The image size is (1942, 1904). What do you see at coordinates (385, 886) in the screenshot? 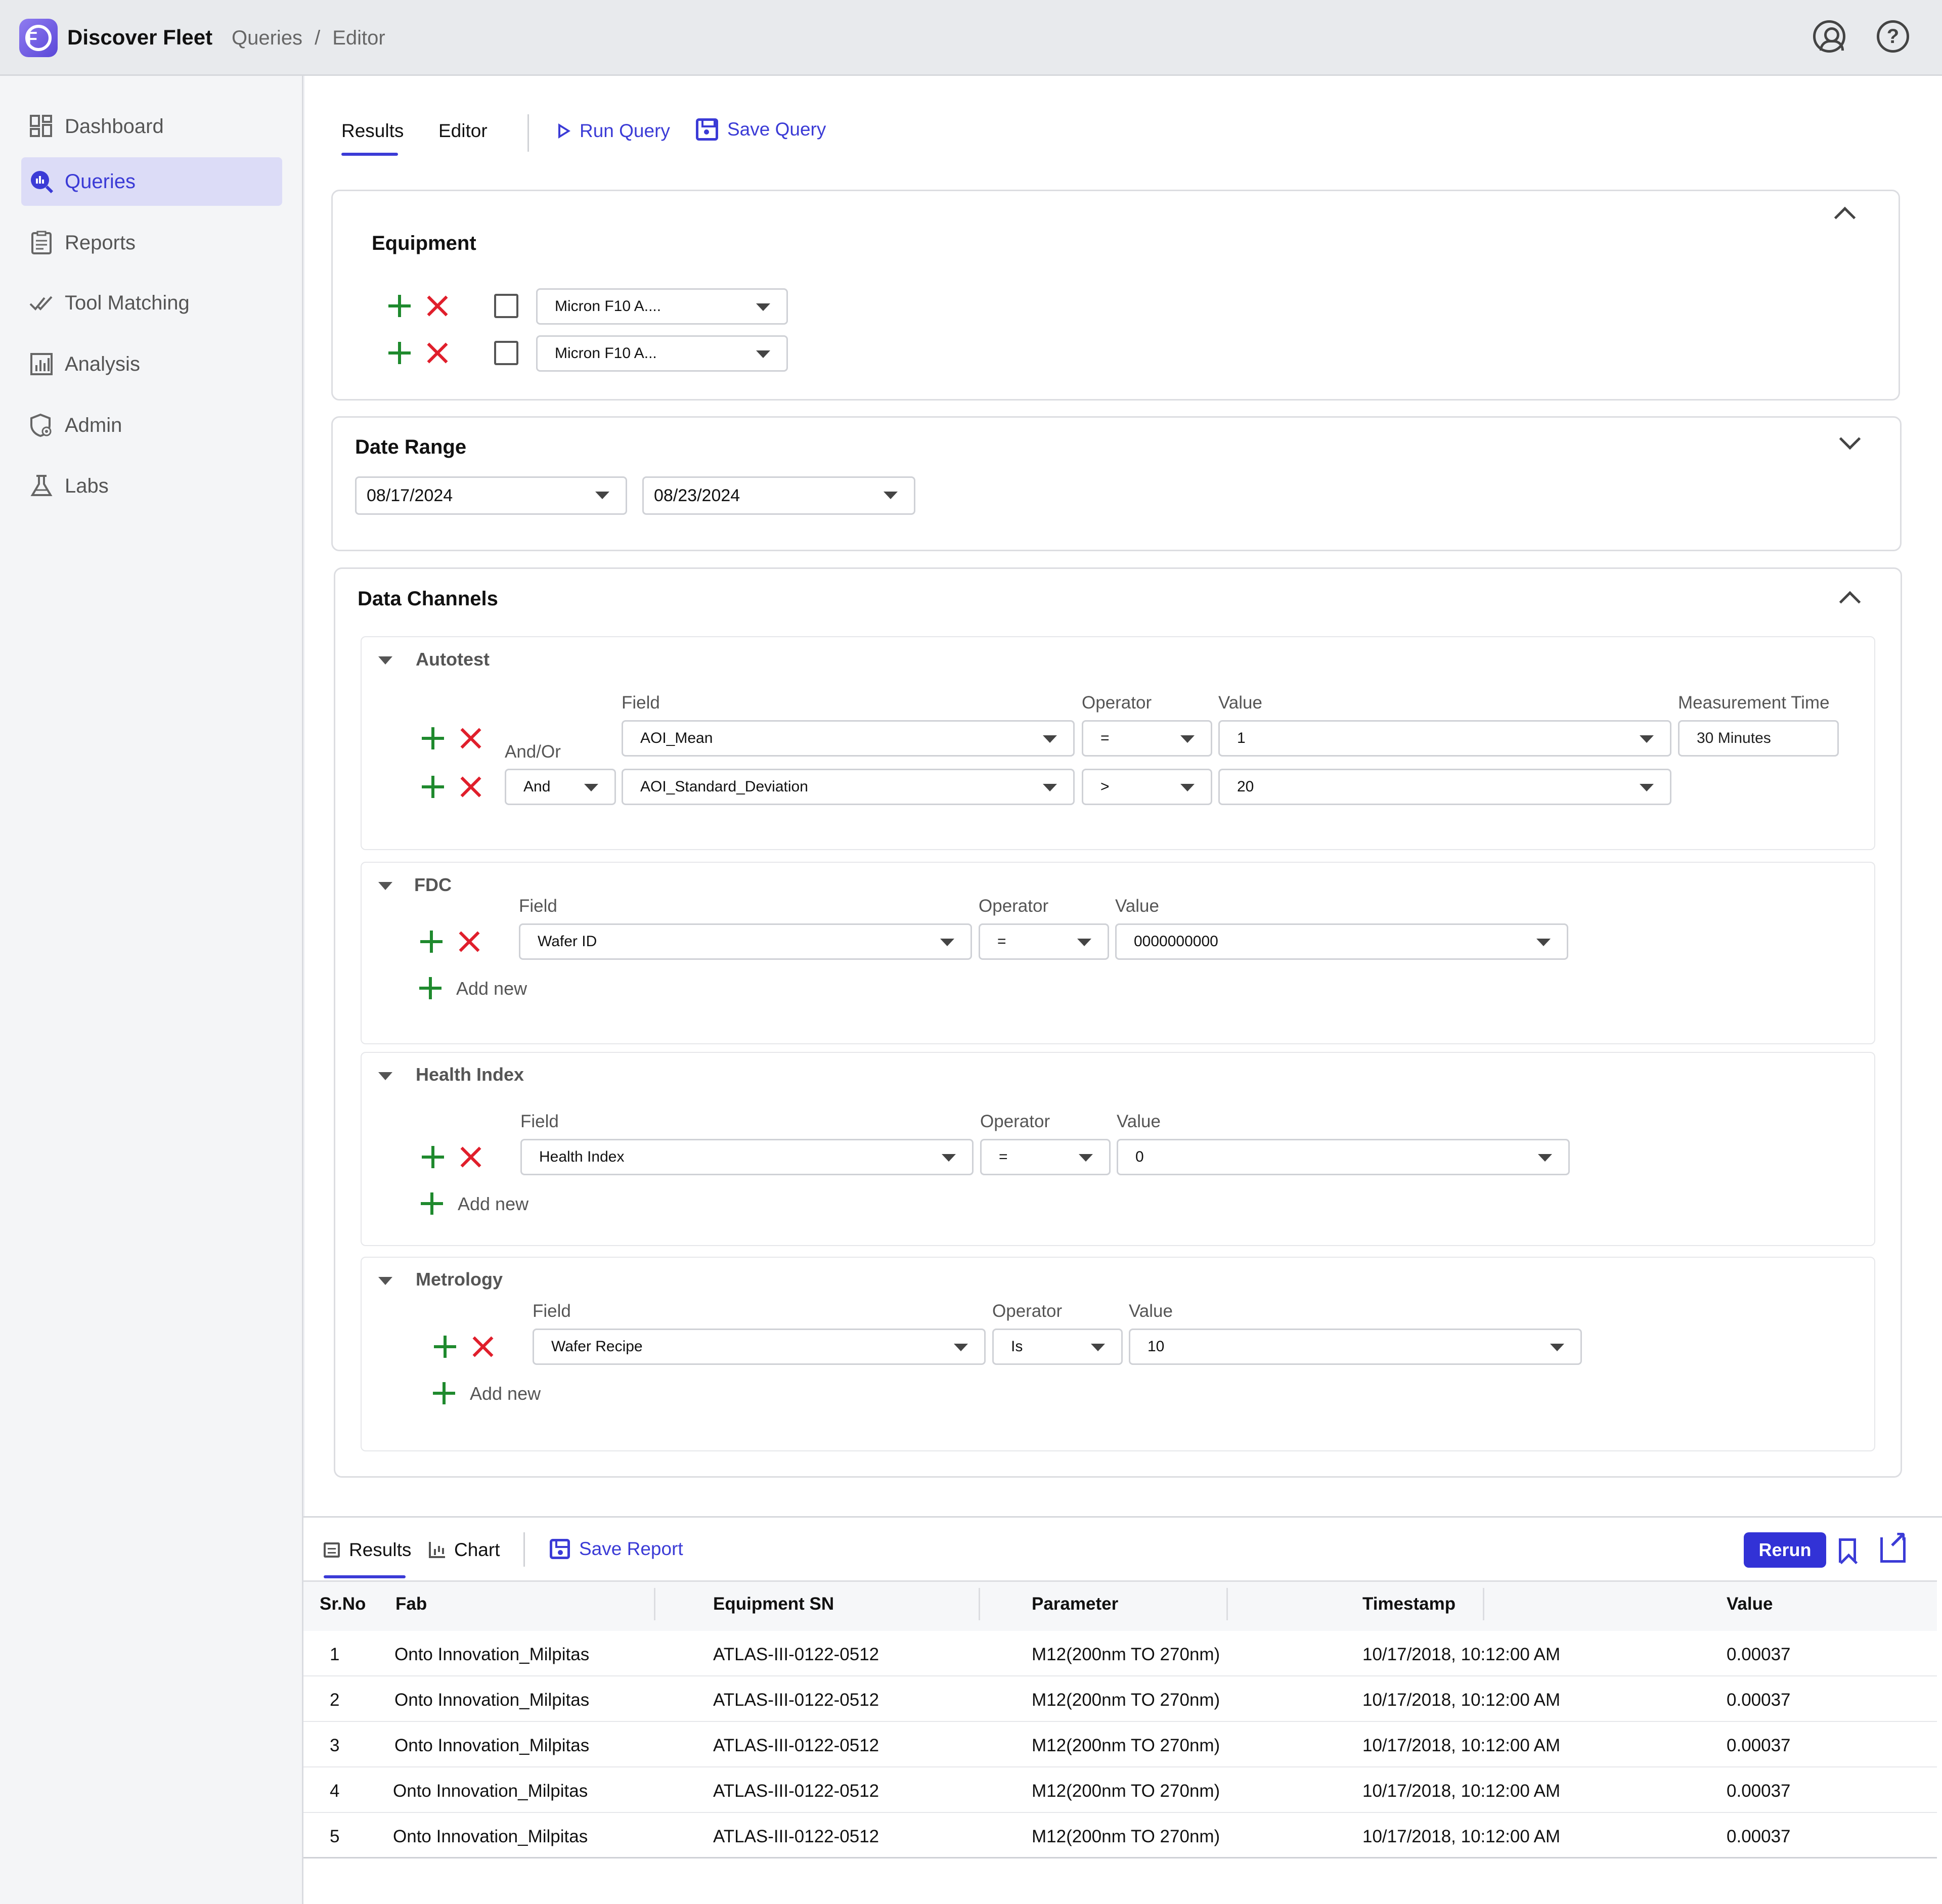
I see `fdc-toggle-icon` at bounding box center [385, 886].